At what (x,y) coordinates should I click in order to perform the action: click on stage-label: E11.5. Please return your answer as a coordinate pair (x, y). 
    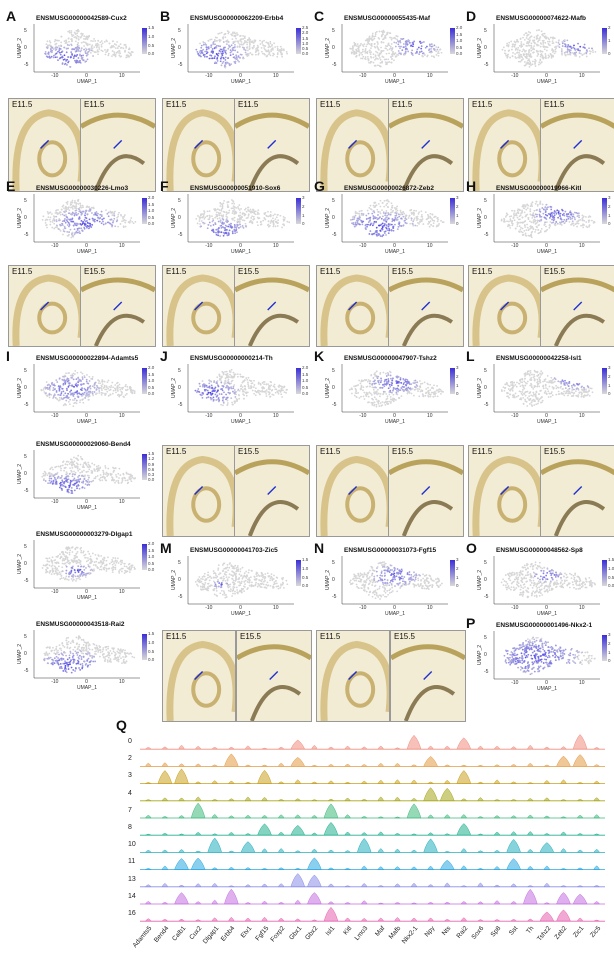
    Looking at the image, I should click on (554, 104).